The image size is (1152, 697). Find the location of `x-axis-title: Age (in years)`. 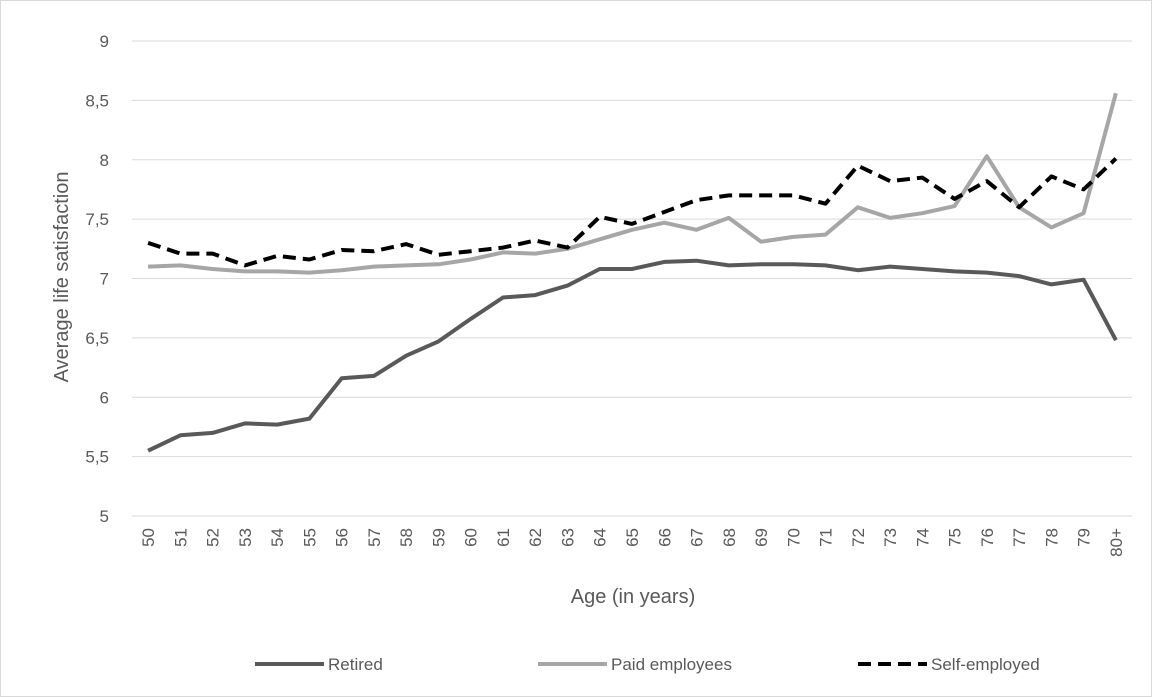

x-axis-title: Age (in years) is located at coordinates (633, 597).